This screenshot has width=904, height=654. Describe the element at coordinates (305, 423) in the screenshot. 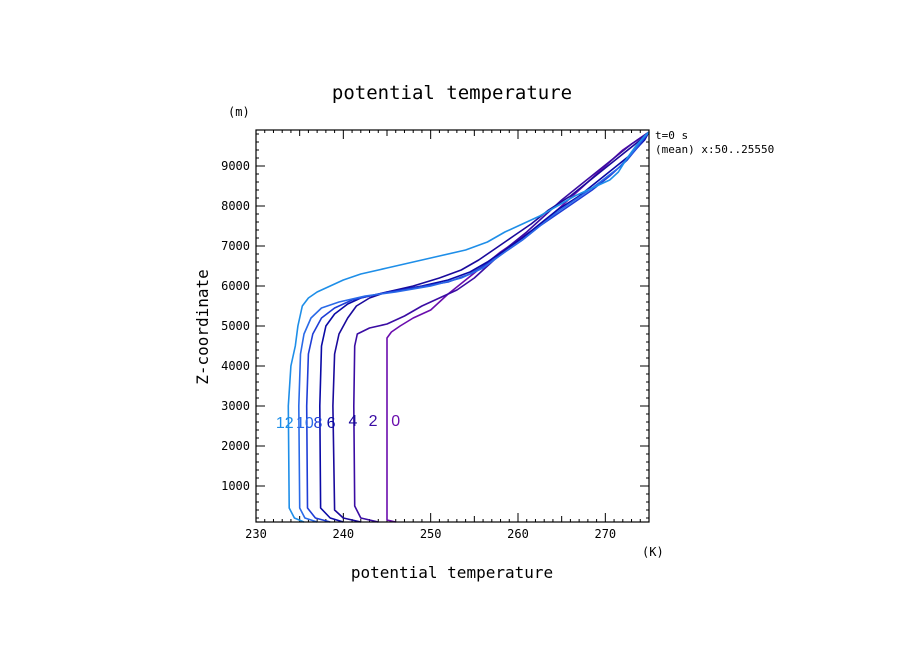

I see `curve-label-10: 10` at that location.